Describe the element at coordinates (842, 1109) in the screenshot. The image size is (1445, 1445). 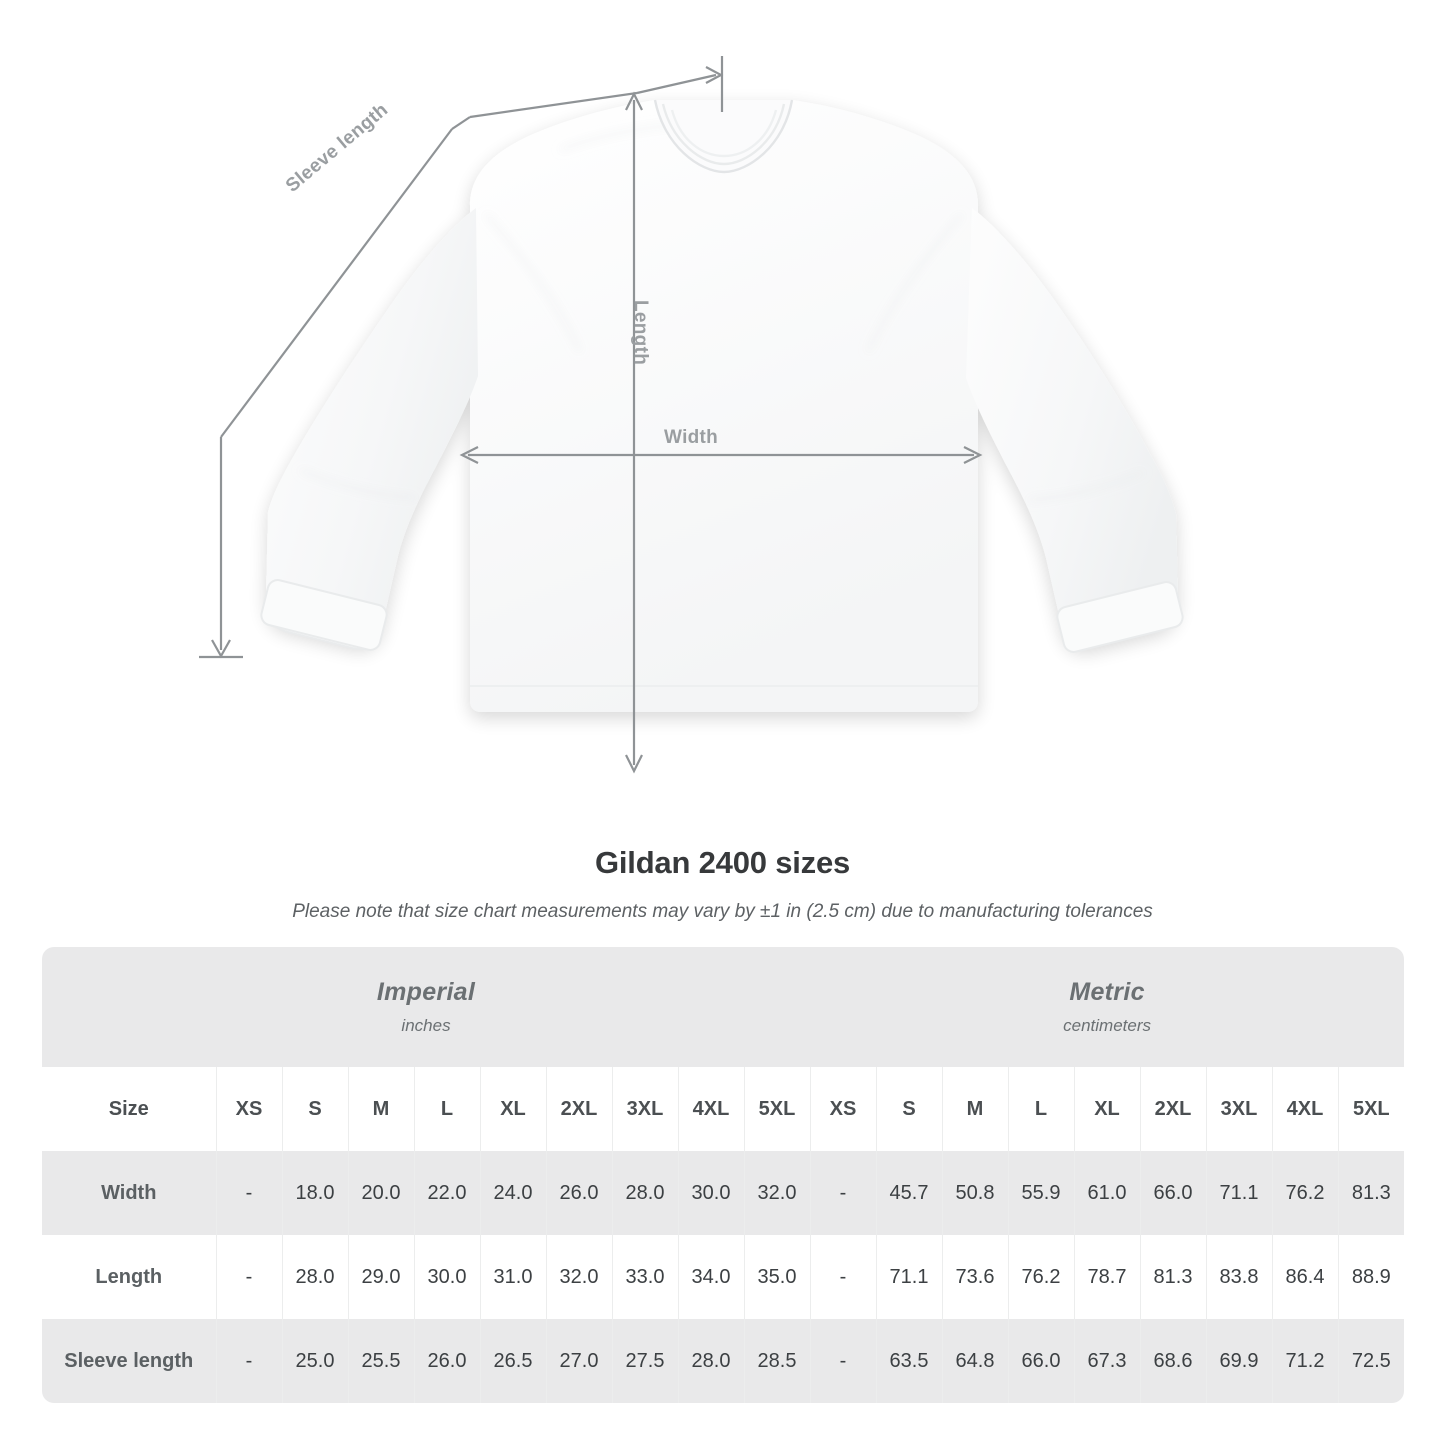
I see `size-col-xs-met: XS` at that location.